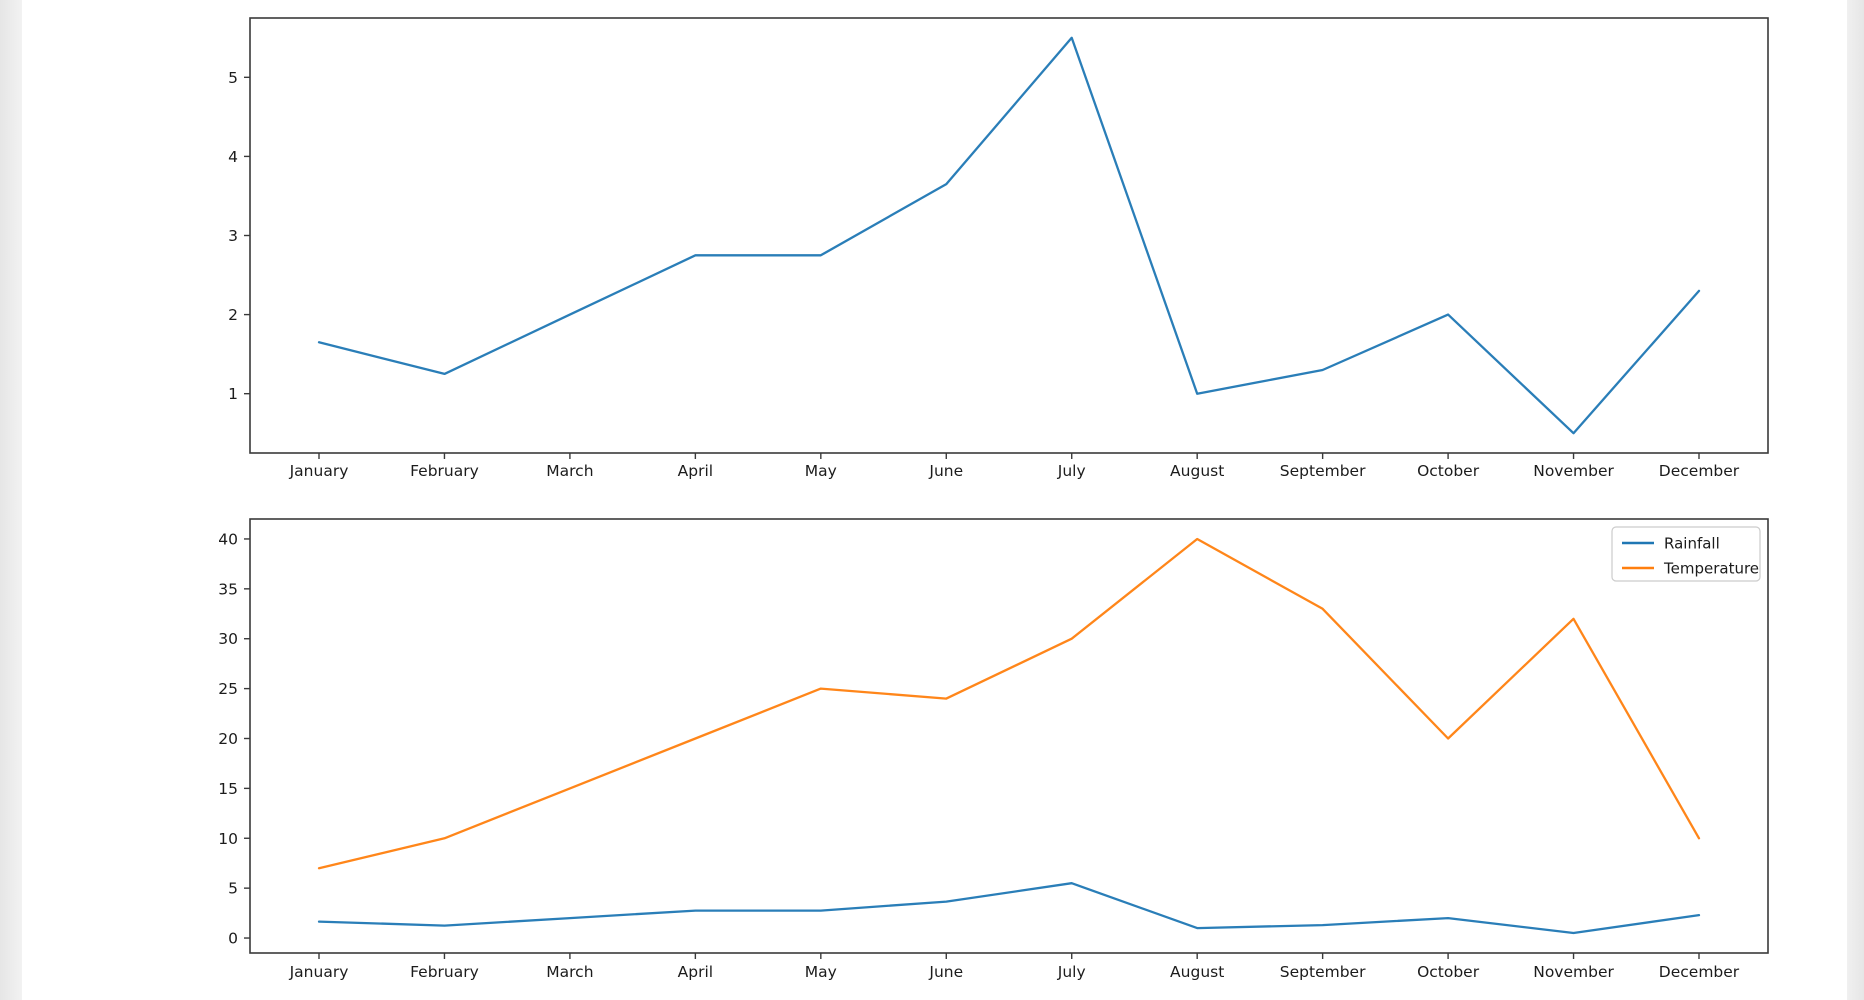 This screenshot has width=1864, height=1000. Describe the element at coordinates (233, 157) in the screenshot. I see `y-tick-label: 4` at that location.